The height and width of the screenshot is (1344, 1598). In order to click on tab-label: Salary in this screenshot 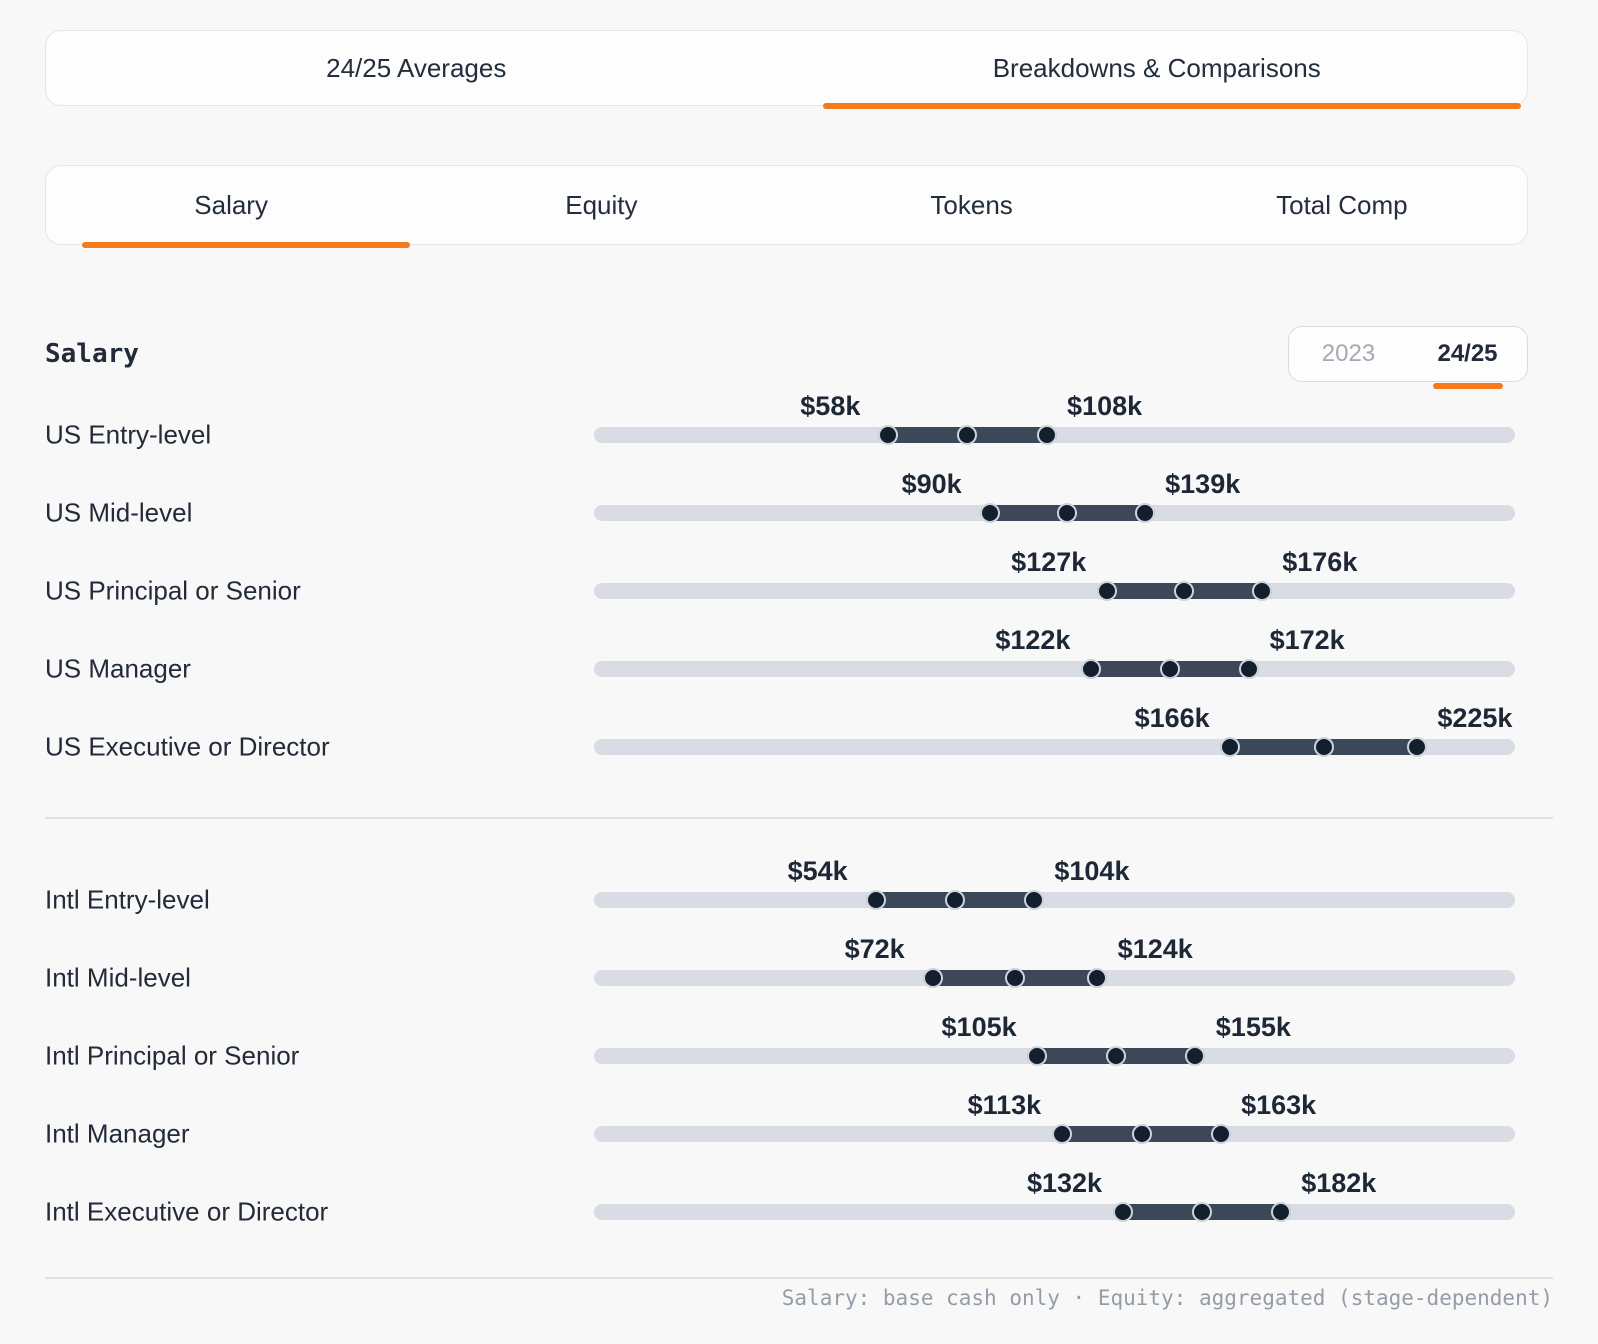, I will do `click(231, 204)`.